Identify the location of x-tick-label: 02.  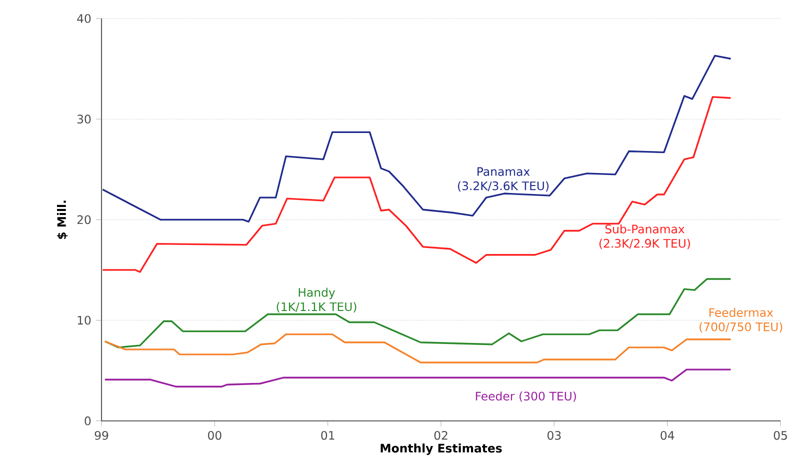
(441, 435).